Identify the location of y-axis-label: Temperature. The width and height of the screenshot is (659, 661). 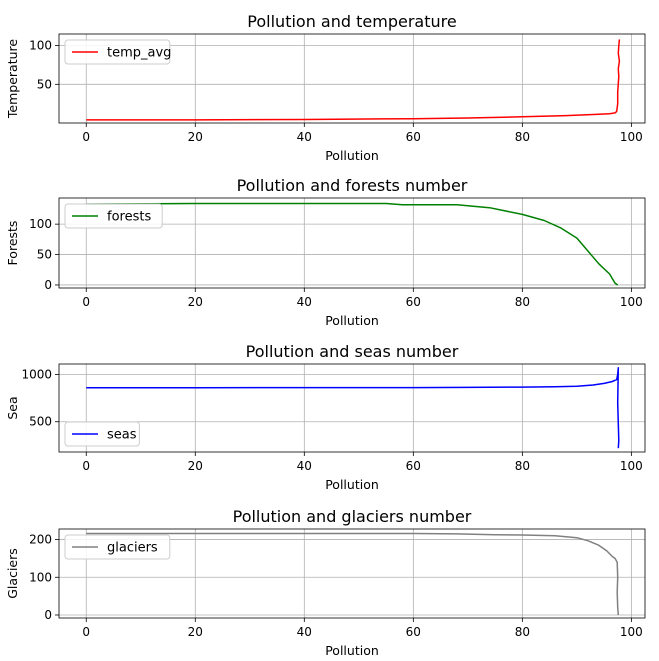
(12, 79).